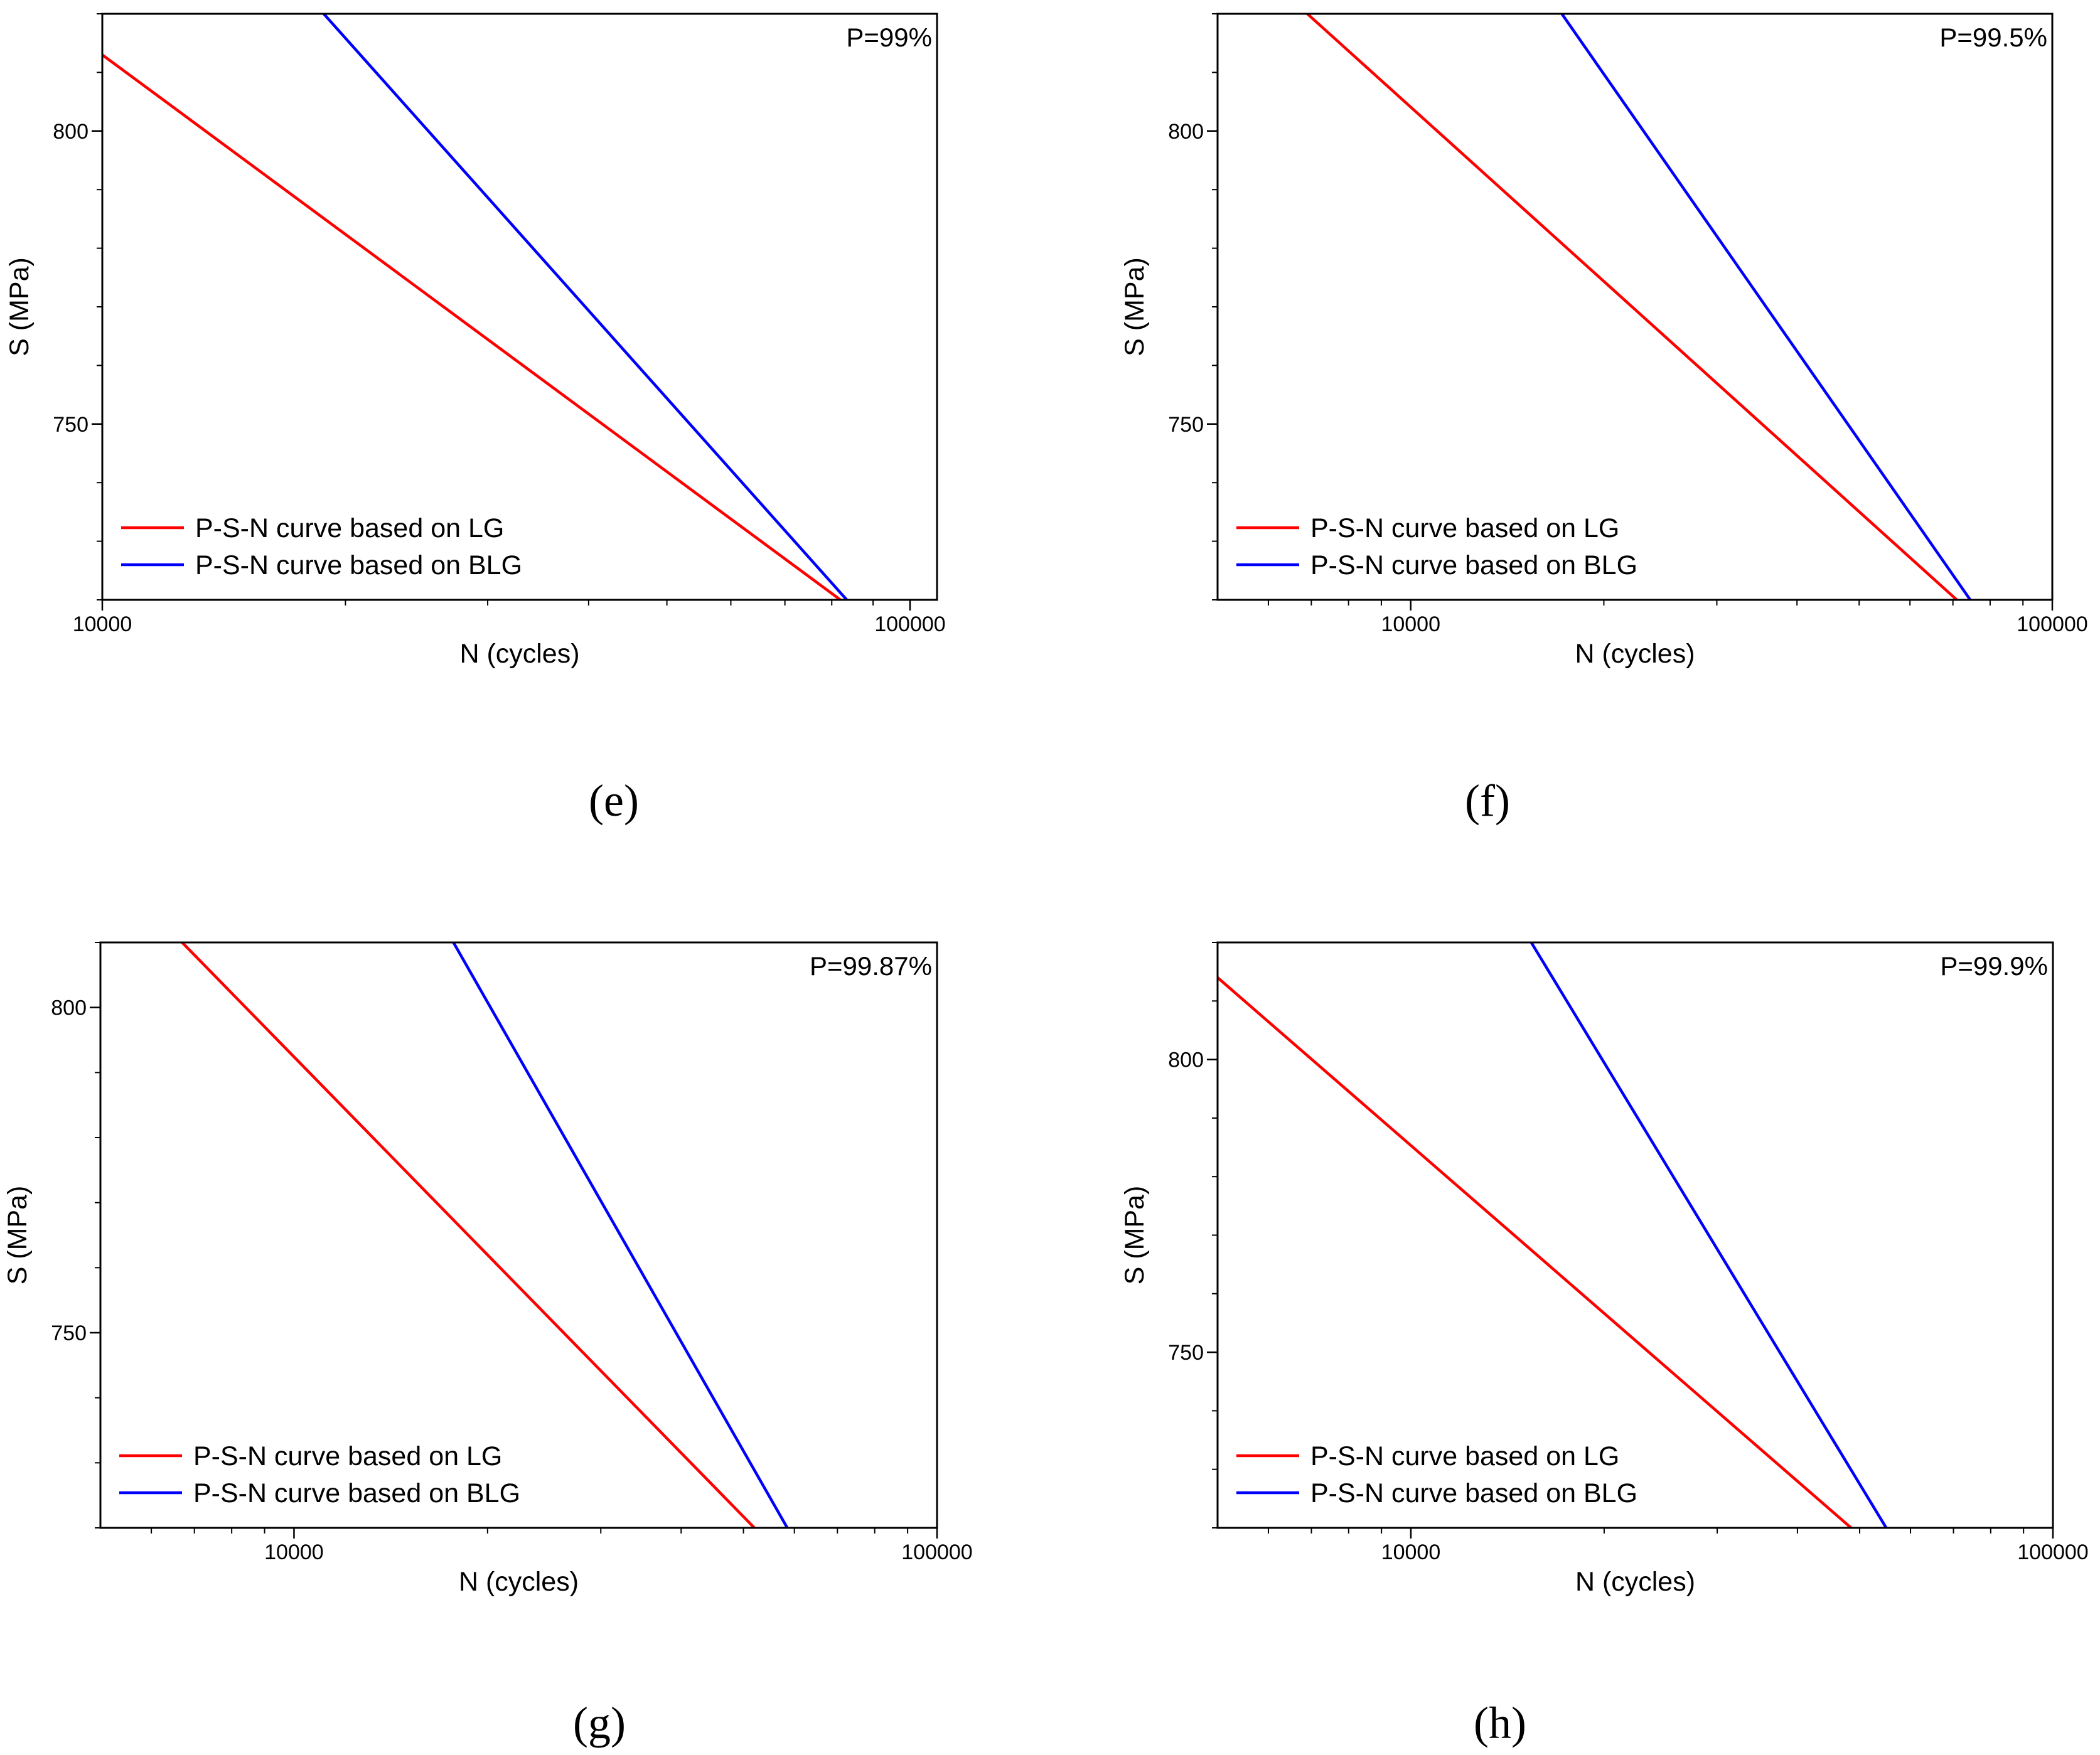 The height and width of the screenshot is (1755, 2100). I want to click on panel-caption: (f), so click(1487, 801).